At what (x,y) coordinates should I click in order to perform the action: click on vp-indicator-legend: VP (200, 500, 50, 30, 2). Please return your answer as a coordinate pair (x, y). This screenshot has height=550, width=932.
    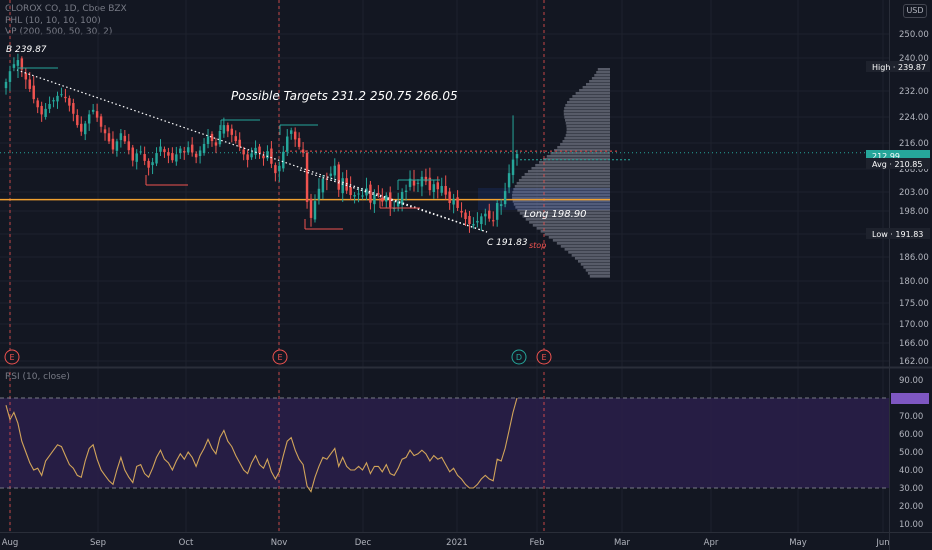
    Looking at the image, I should click on (59, 32).